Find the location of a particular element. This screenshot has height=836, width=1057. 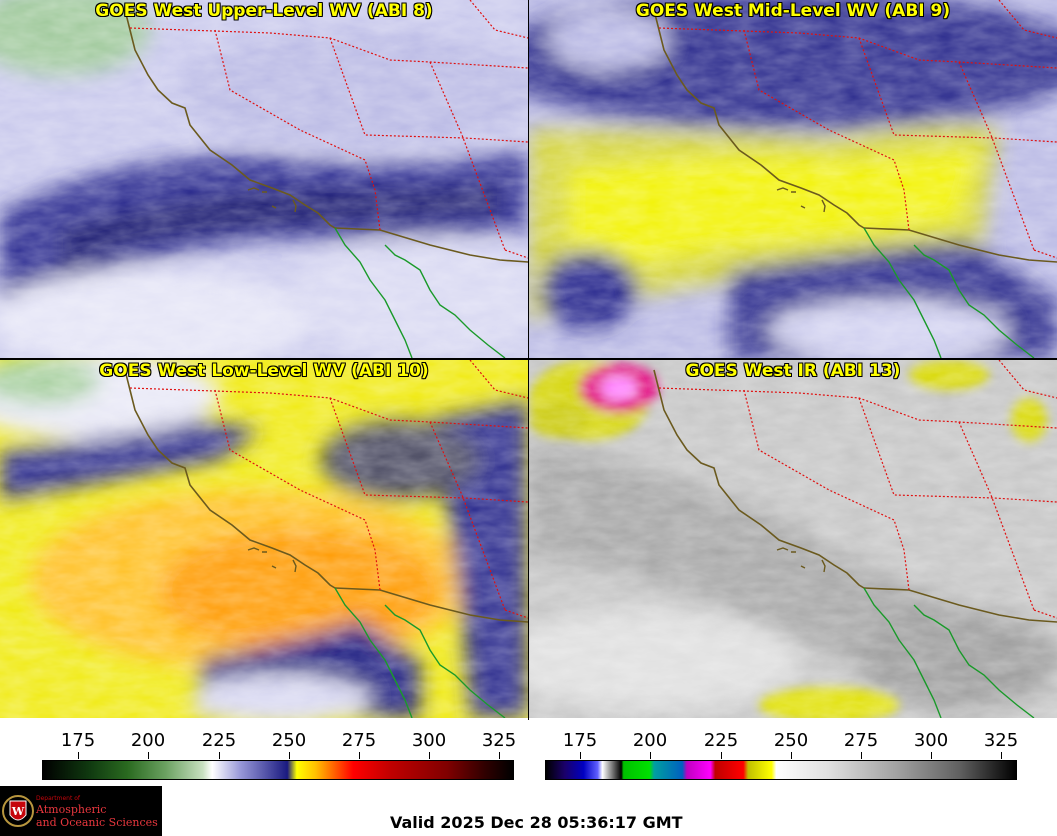

ir-tick-label: 250 is located at coordinates (791, 740).